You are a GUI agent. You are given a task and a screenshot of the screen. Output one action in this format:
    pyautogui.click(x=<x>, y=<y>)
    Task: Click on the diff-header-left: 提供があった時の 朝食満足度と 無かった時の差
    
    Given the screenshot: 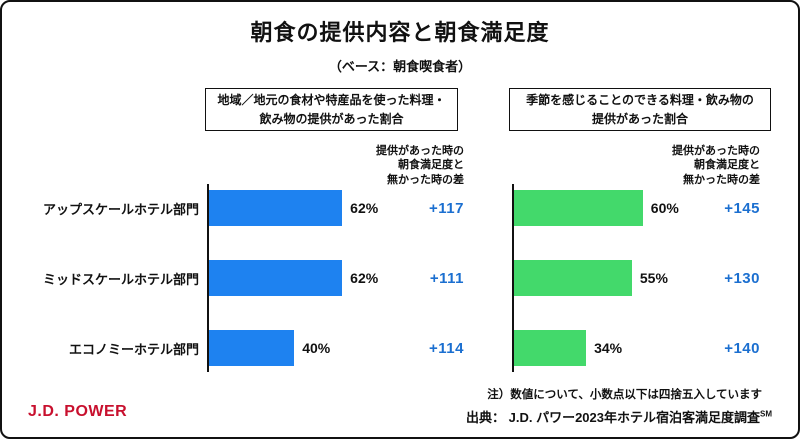 What is the action you would take?
    pyautogui.click(x=403, y=165)
    